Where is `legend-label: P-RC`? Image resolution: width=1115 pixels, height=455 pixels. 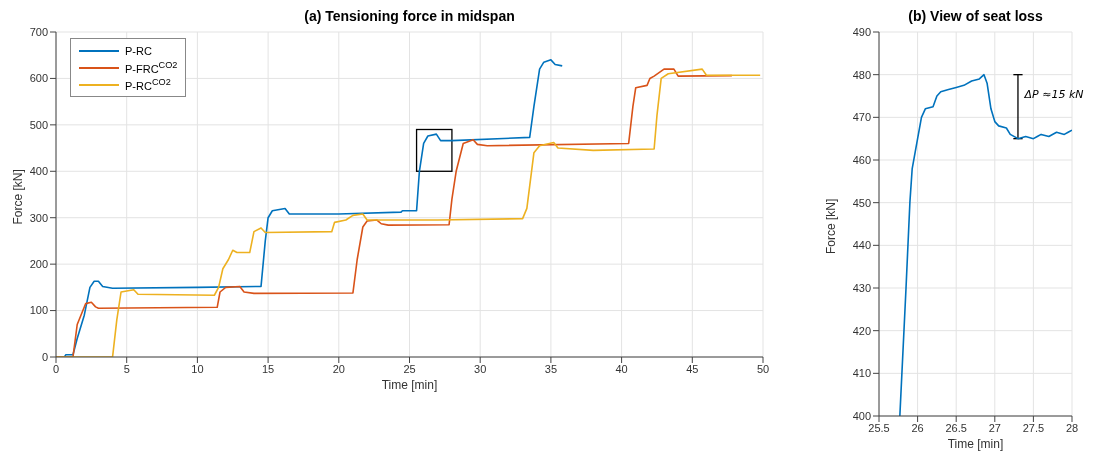
legend-label: P-RC is located at coordinates (138, 50).